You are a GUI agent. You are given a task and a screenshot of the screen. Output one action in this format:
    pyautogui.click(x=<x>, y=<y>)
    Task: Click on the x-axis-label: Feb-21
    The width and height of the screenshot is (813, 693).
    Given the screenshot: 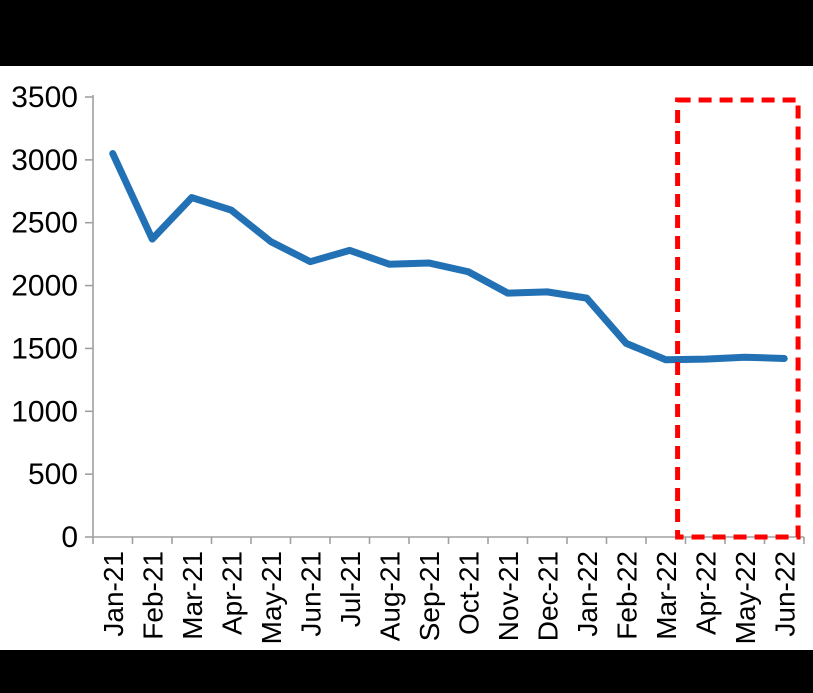 What is the action you would take?
    pyautogui.click(x=152, y=595)
    